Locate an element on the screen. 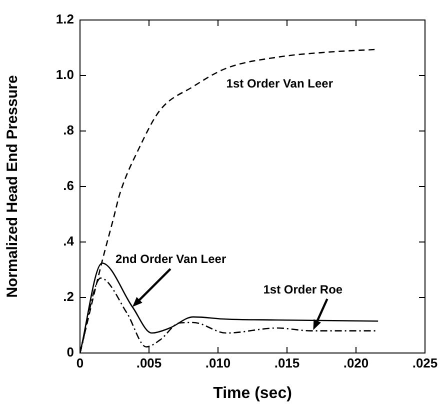  y-tick-label: 0 is located at coordinates (70, 352).